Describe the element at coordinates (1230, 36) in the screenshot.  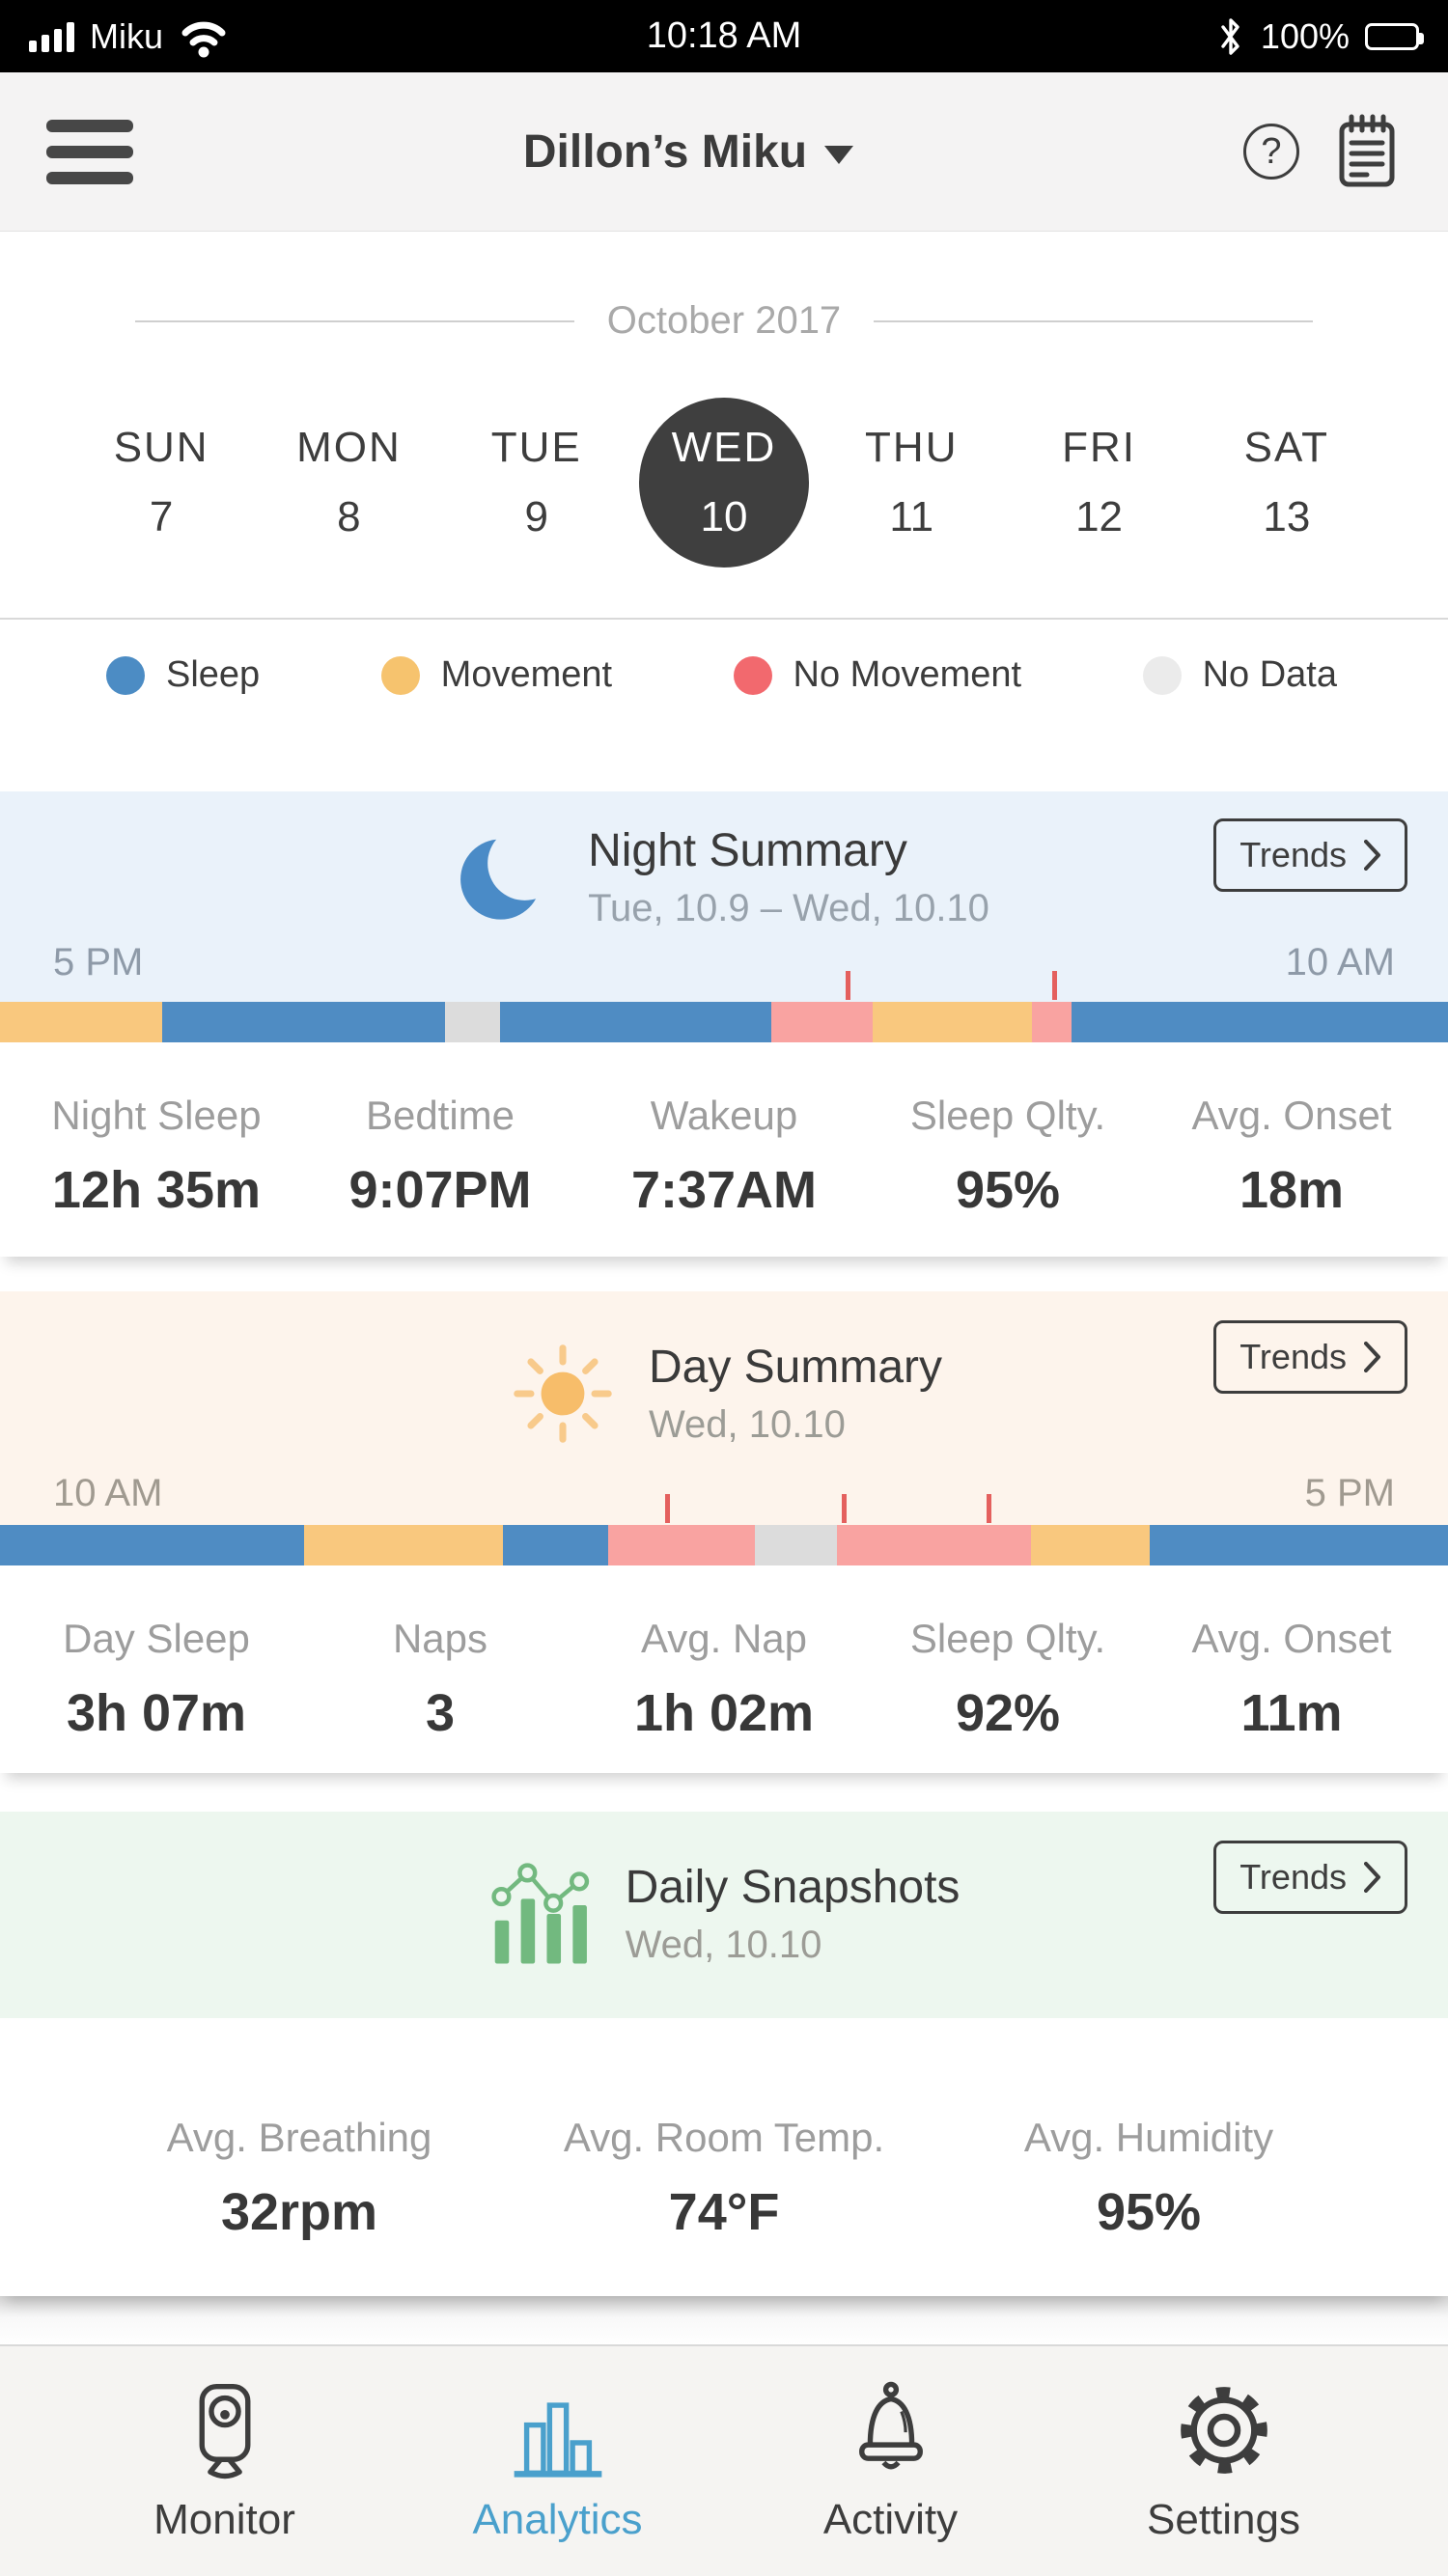
I see `bluetooth-icon` at that location.